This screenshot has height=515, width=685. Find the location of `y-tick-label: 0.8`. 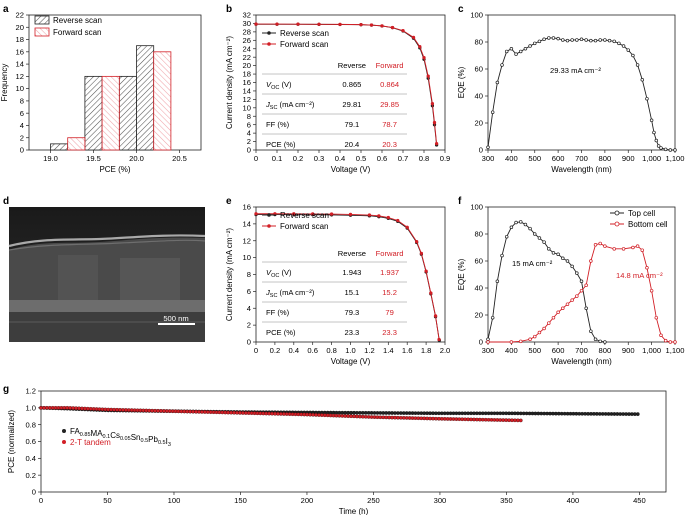

y-tick-label: 0.8 is located at coordinates (30, 424).